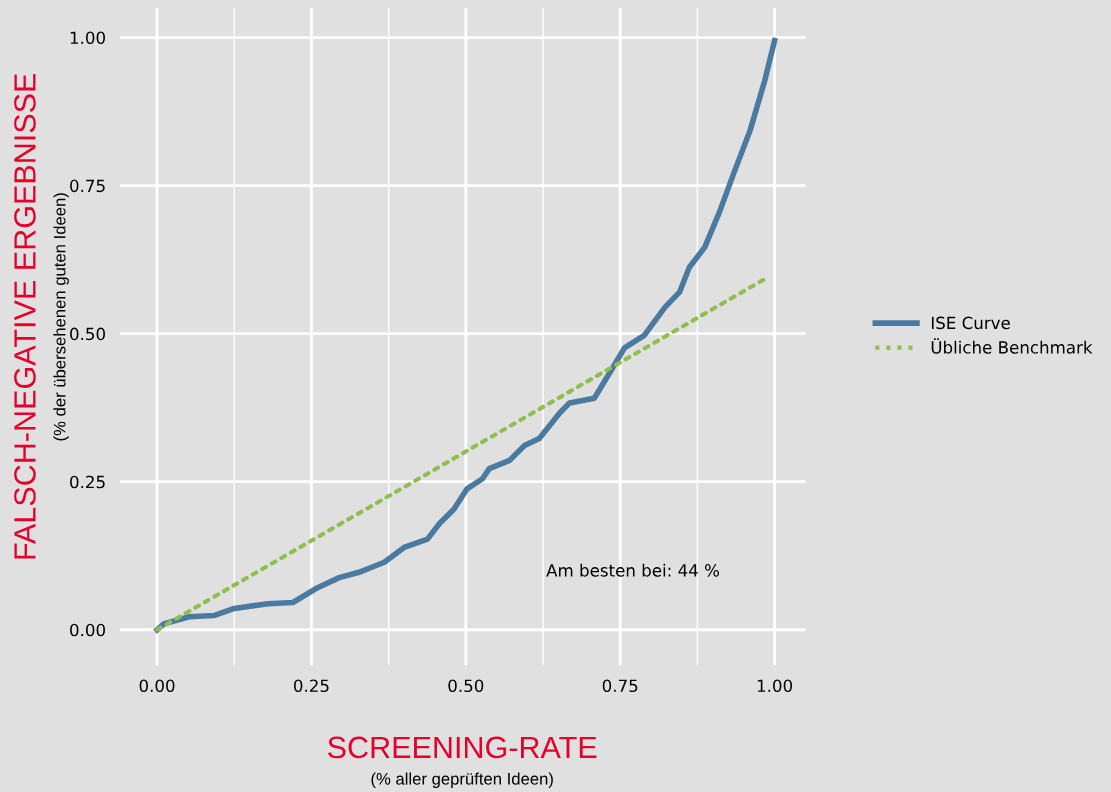 The width and height of the screenshot is (1111, 792). Describe the element at coordinates (466, 686) in the screenshot. I see `x-tick-label: 0.50` at that location.